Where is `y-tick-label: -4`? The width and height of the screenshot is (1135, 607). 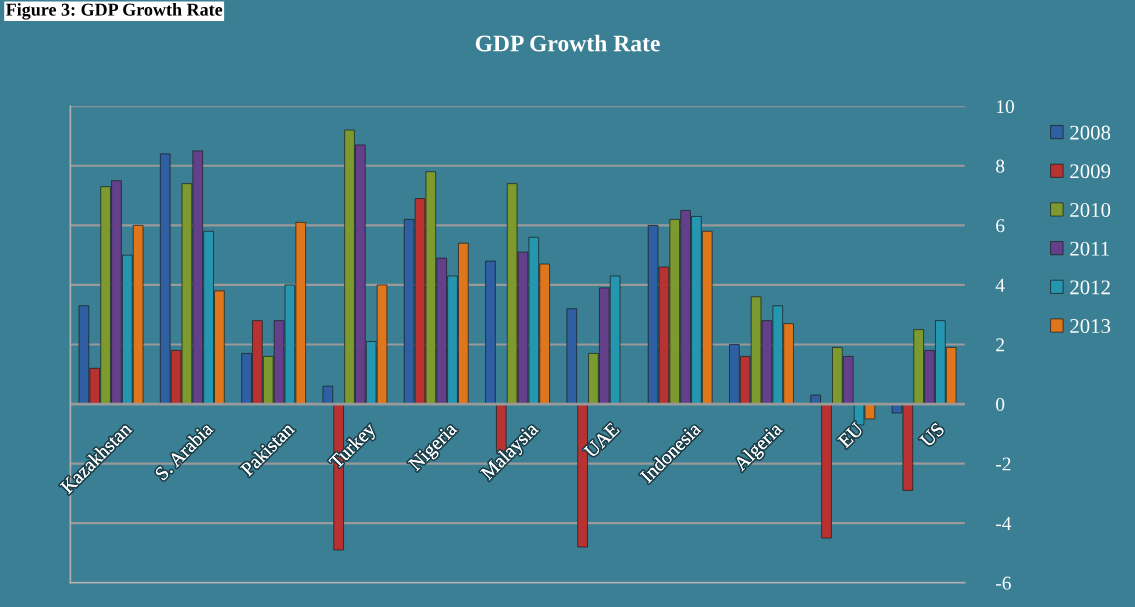
y-tick-label: -4 is located at coordinates (1004, 523).